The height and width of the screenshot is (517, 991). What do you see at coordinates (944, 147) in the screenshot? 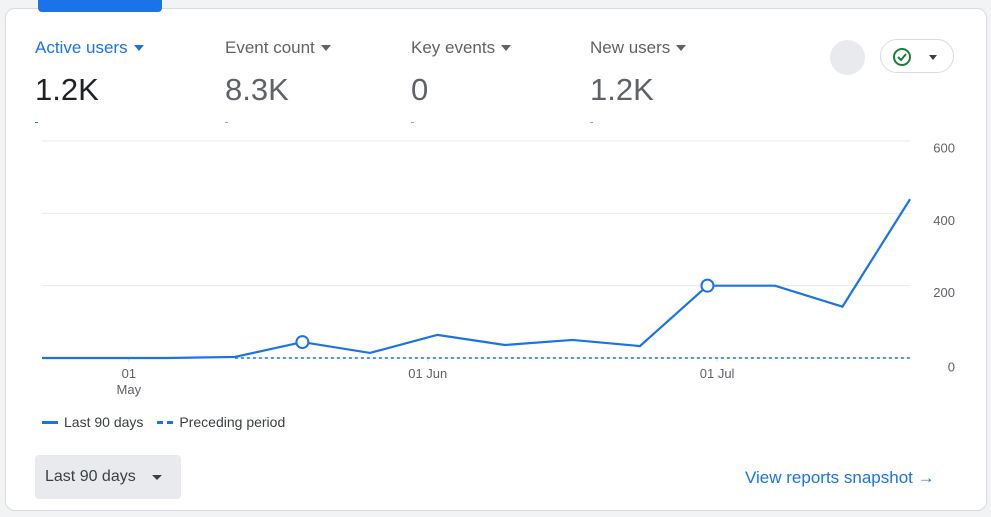
I see `y-tick-label: 600` at bounding box center [944, 147].